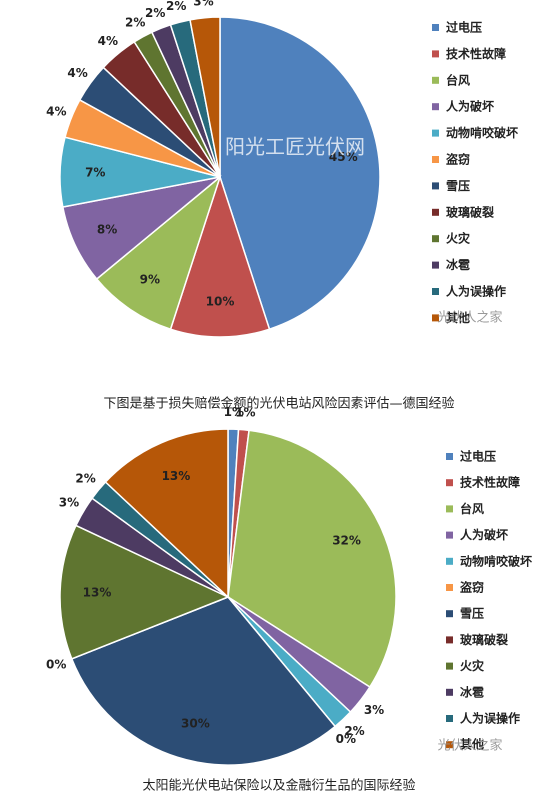 Image resolution: width=558 pixels, height=804 pixels. Describe the element at coordinates (220, 301) in the screenshot. I see `data-label: 10%` at that location.